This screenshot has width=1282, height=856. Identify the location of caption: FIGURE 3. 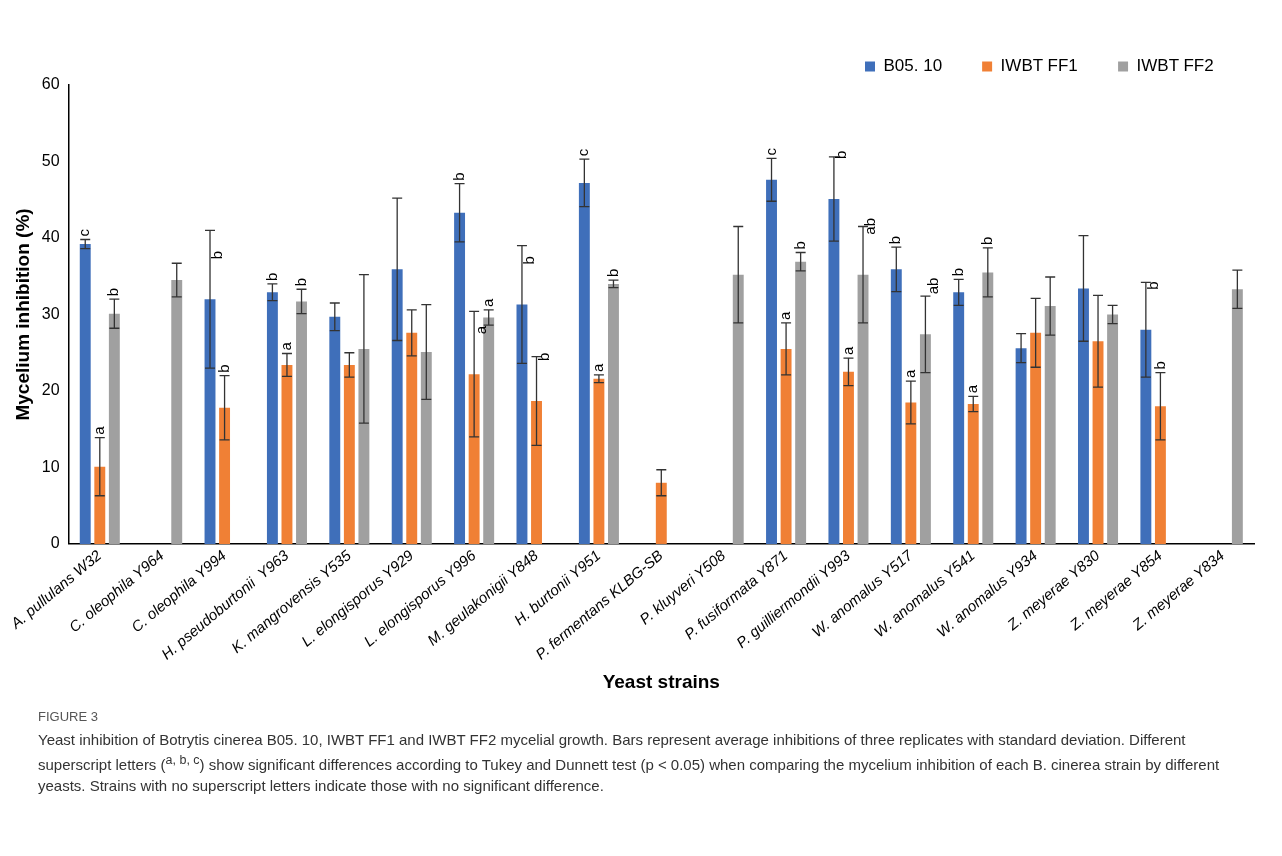
(68, 717).